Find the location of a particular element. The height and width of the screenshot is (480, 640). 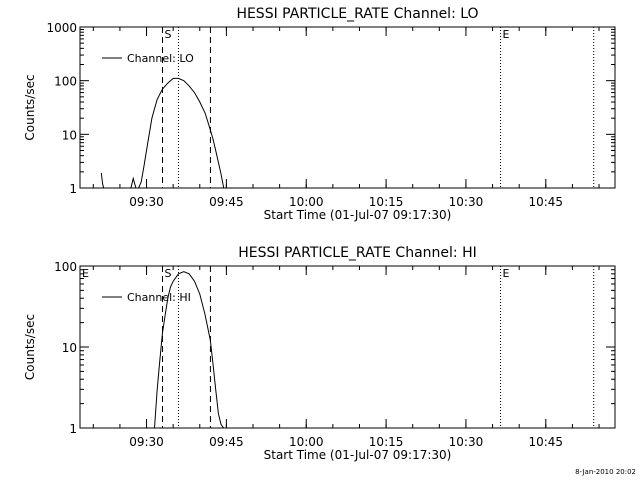

chart-title: HESSI PARTICLE_RATE Channel: LO is located at coordinates (357, 14).